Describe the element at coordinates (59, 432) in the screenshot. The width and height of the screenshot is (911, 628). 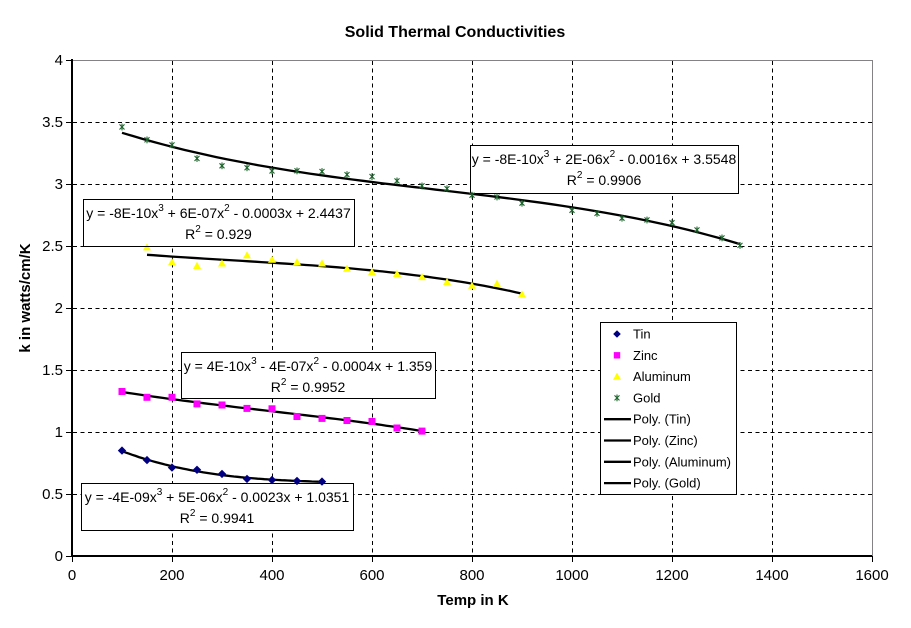
I see `svg-text: 1` at that location.